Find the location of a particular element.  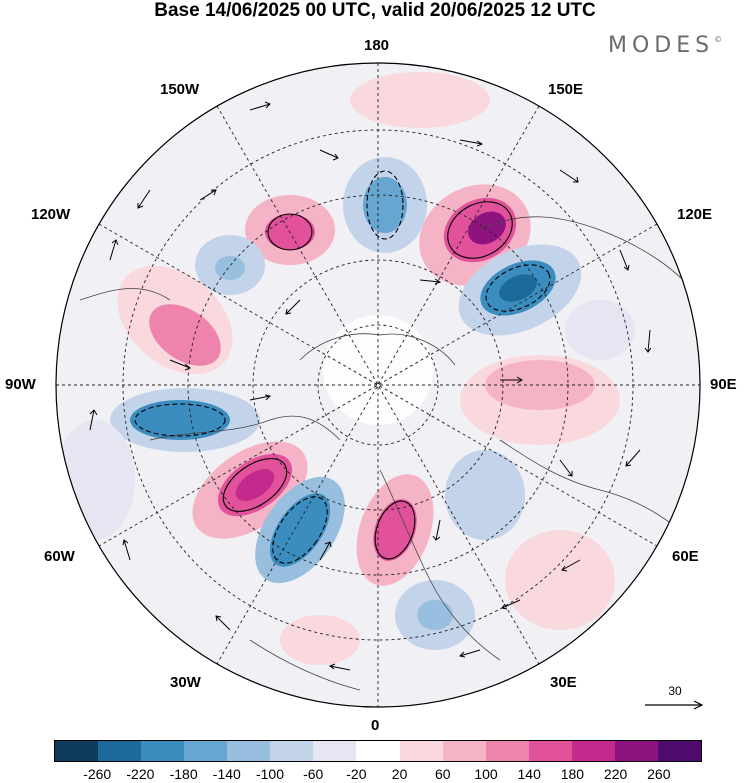

lon-label-90e: 90E is located at coordinates (723, 384).